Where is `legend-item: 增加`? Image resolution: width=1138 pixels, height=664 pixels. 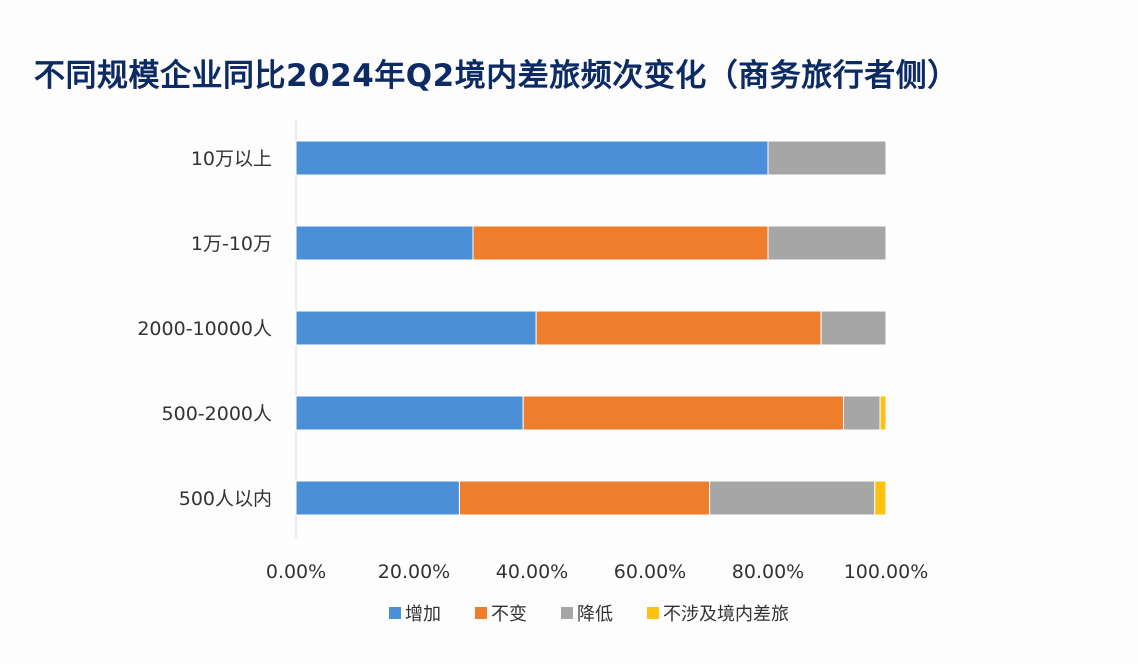
legend-item: 增加 is located at coordinates (415, 614).